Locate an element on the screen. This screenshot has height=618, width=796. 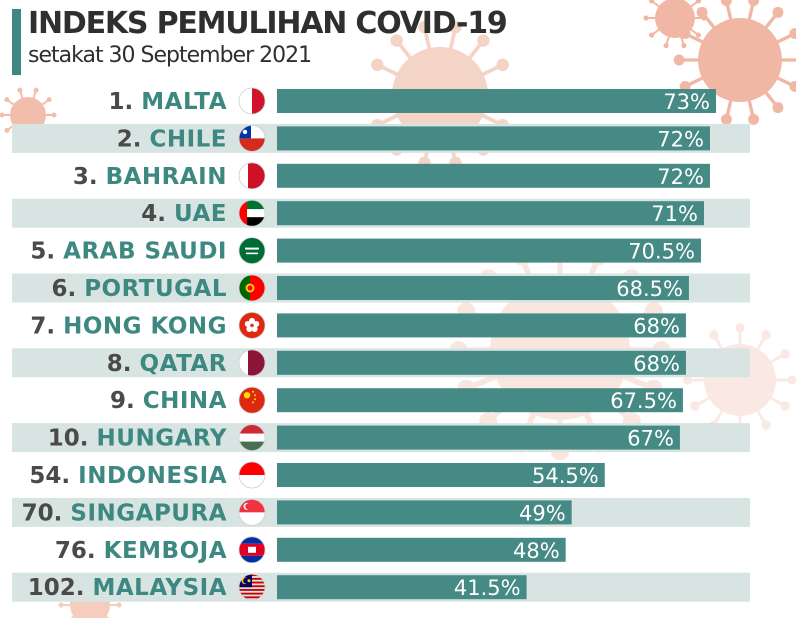
bar-indonesia is located at coordinates (441, 475).